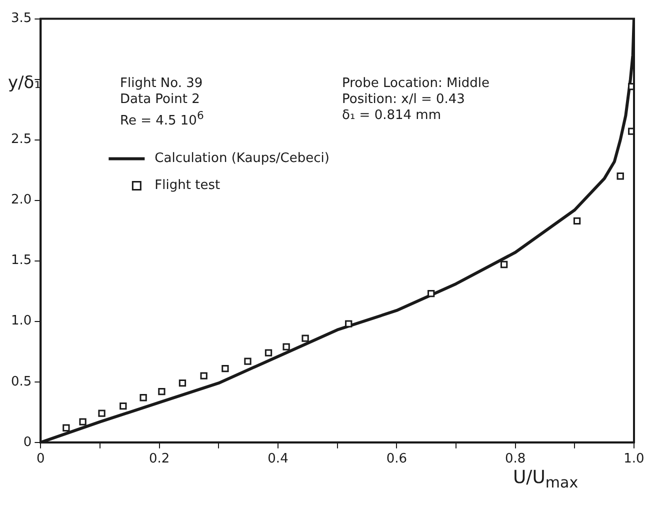 The height and width of the screenshot is (506, 656). What do you see at coordinates (278, 459) in the screenshot?
I see `x-tick-label: 0.4` at bounding box center [278, 459].